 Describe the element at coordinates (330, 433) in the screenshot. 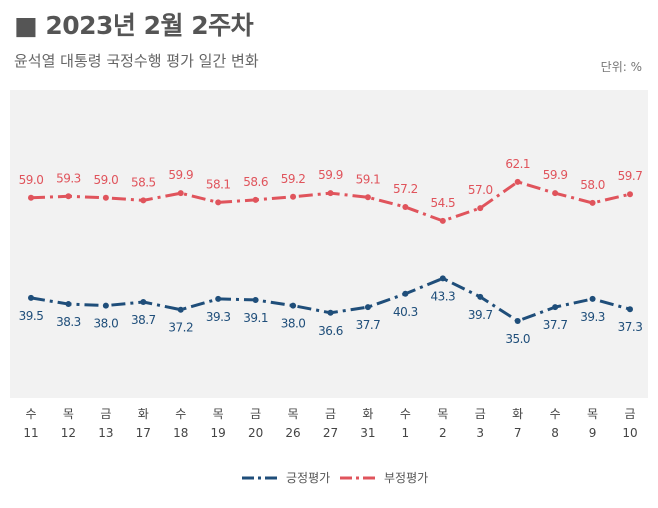

I see `x-tick-date: 27` at that location.